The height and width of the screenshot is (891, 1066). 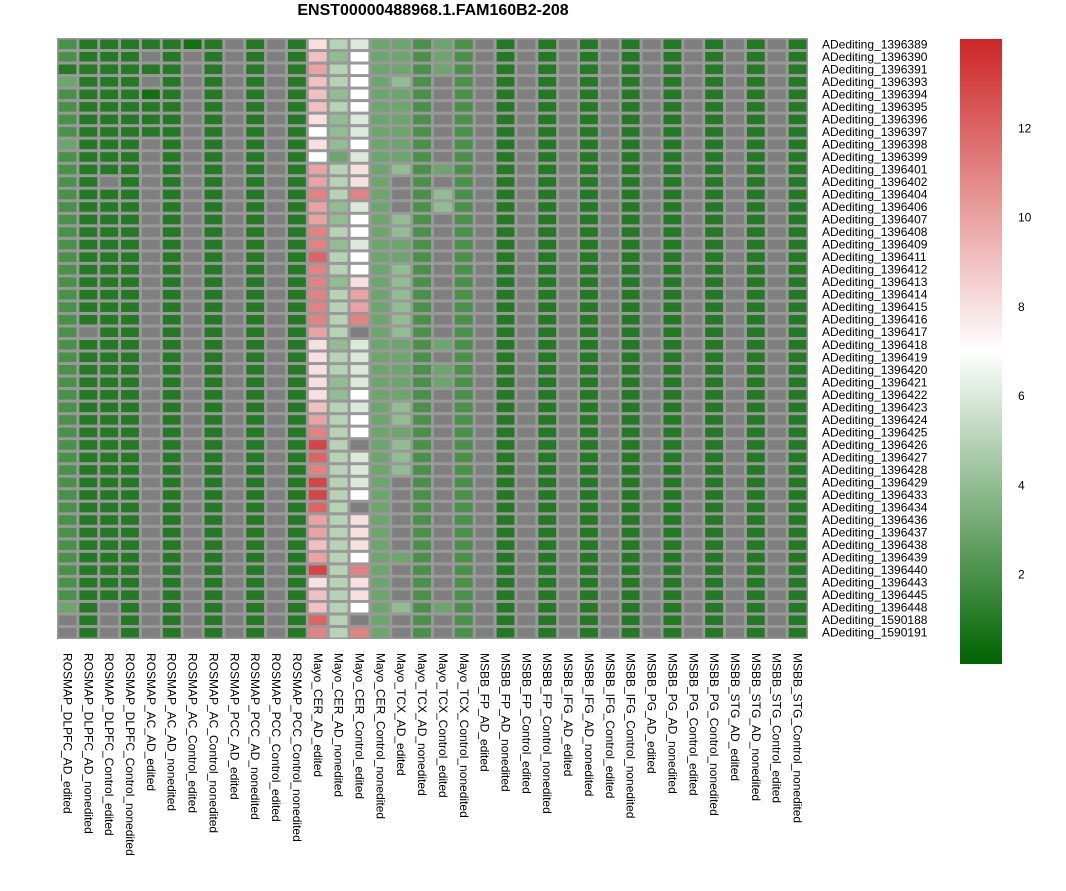 I want to click on row-label: ADediting_1396425, so click(x=875, y=432).